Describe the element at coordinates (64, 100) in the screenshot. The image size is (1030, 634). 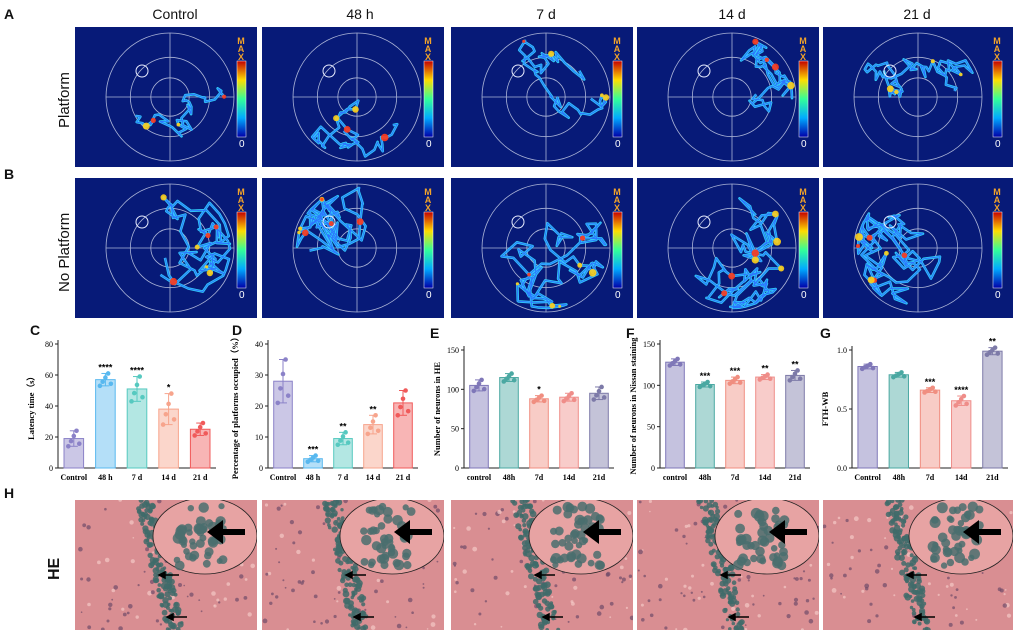
I see `row-header-platform: Platform` at that location.